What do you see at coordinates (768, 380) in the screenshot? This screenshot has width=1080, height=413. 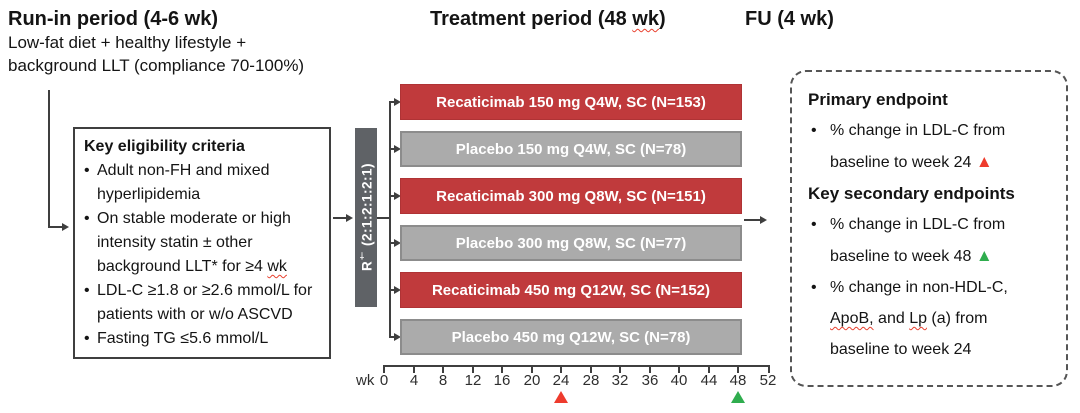 I see `axis-tick-label-52: 52` at bounding box center [768, 380].